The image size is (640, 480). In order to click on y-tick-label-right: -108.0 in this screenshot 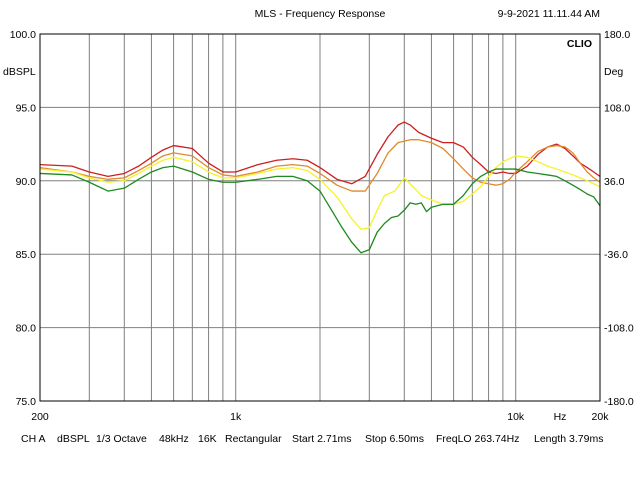, I will do `click(619, 329)`.